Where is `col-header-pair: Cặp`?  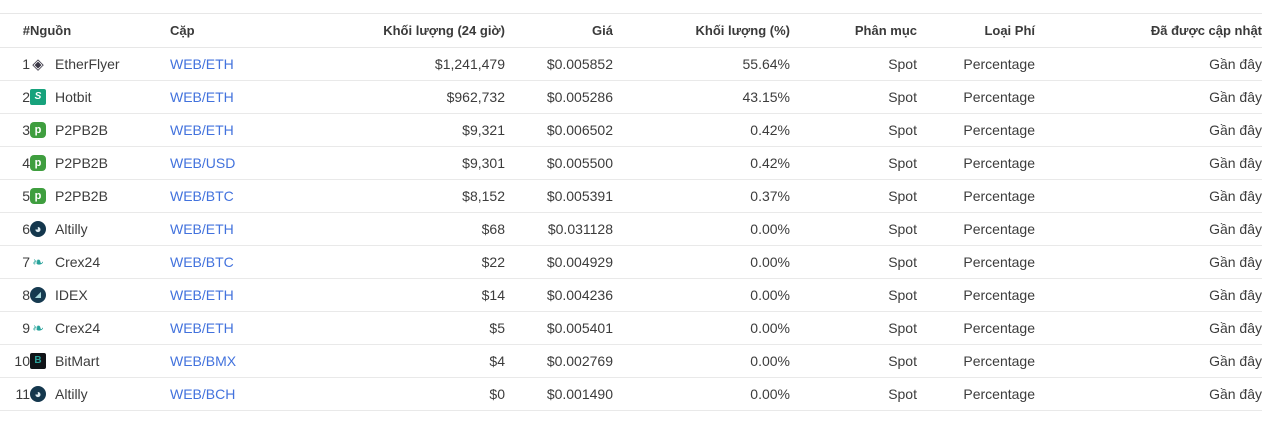 col-header-pair: Cặp is located at coordinates (247, 30).